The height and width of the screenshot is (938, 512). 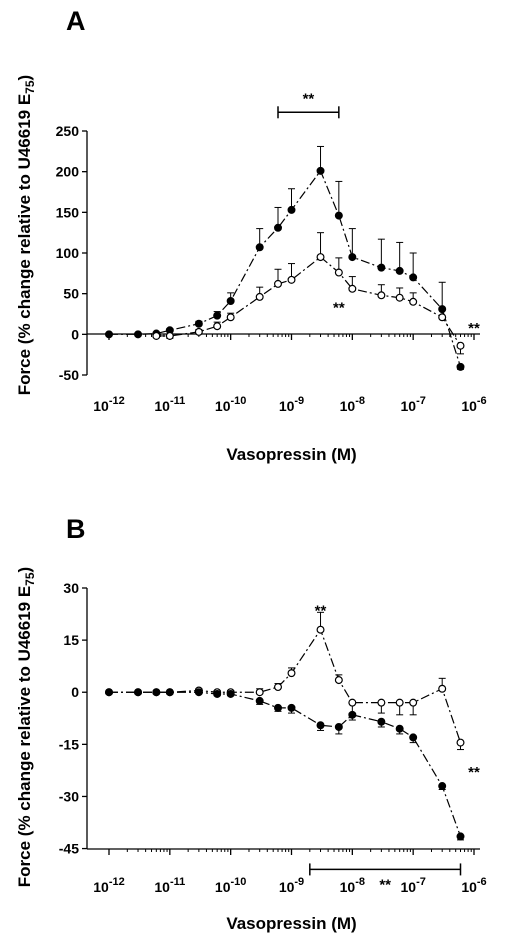 What do you see at coordinates (68, 172) in the screenshot?
I see `y-tick-label: 200` at bounding box center [68, 172].